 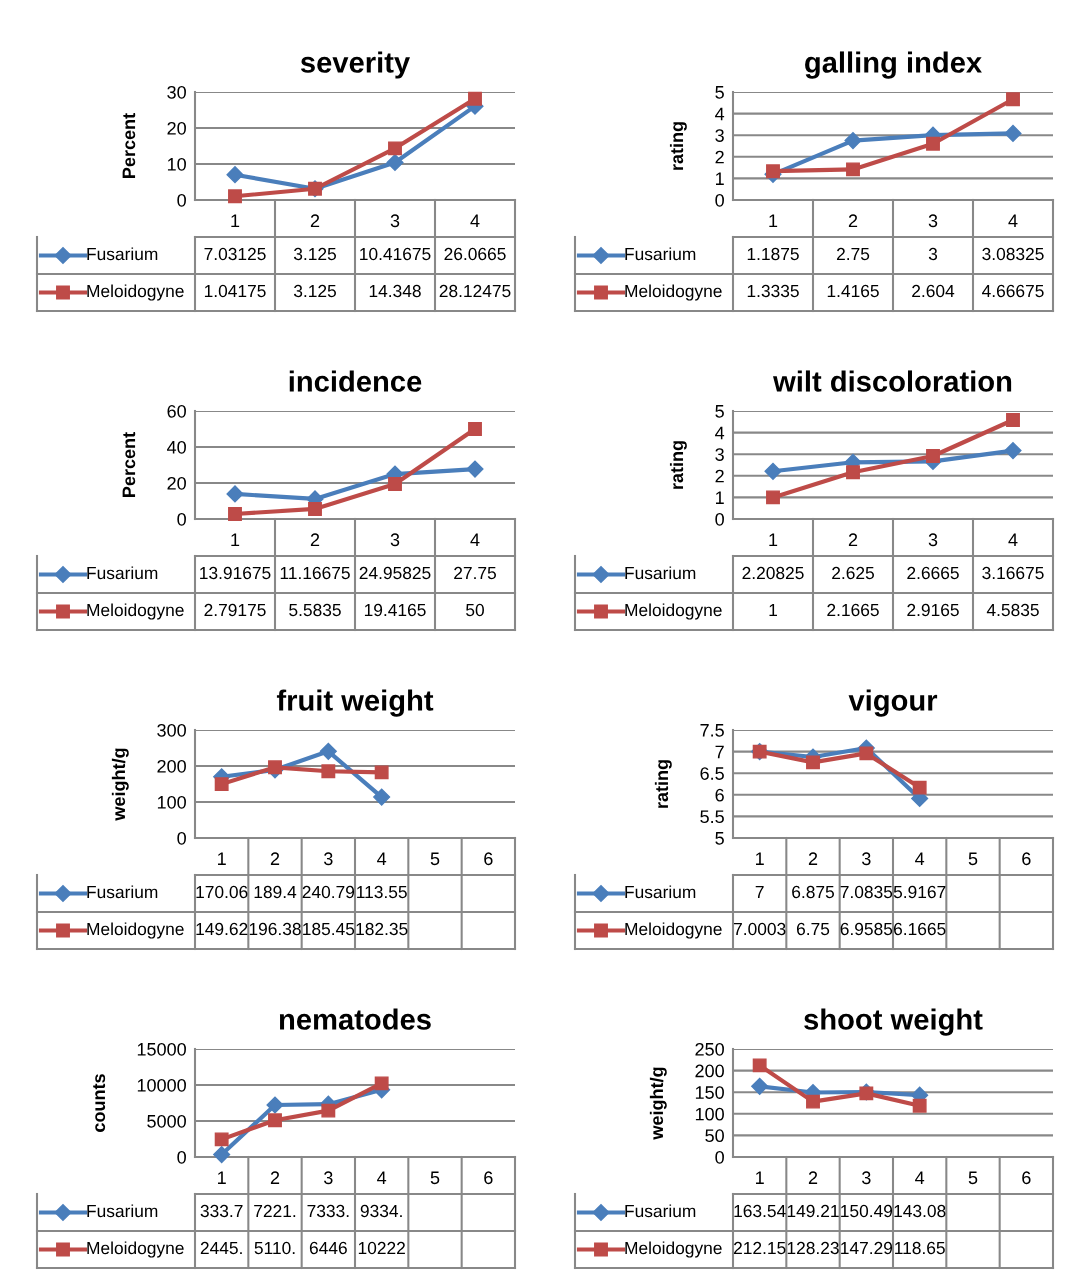 What do you see at coordinates (658, 1103) in the screenshot?
I see `y-axis-title: weight/g` at bounding box center [658, 1103].